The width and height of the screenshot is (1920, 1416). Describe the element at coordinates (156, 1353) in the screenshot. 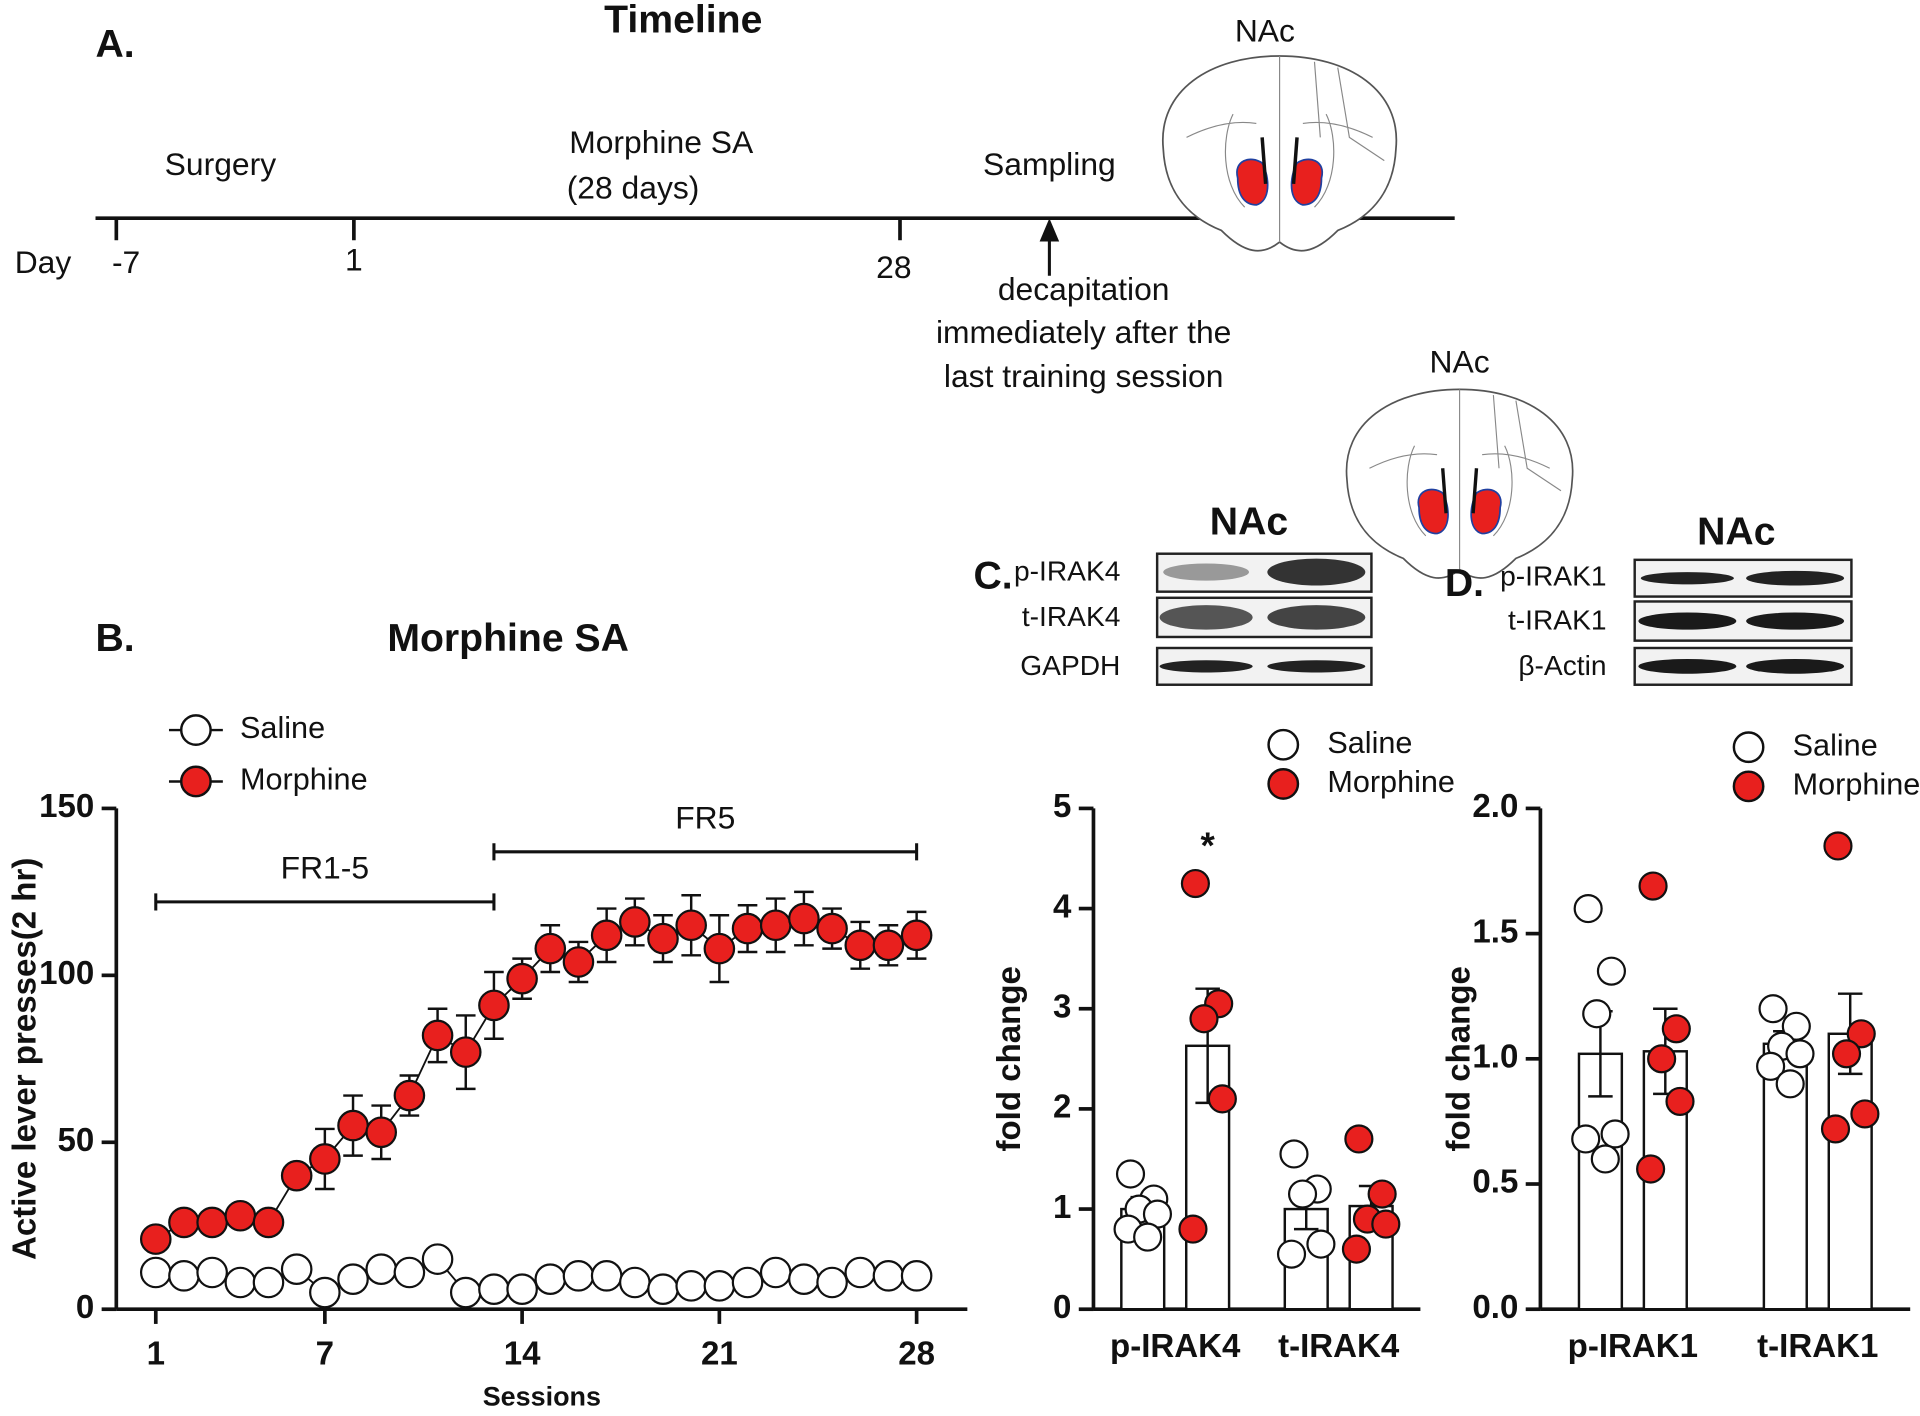

I see `x-tick-label: 1` at that location.